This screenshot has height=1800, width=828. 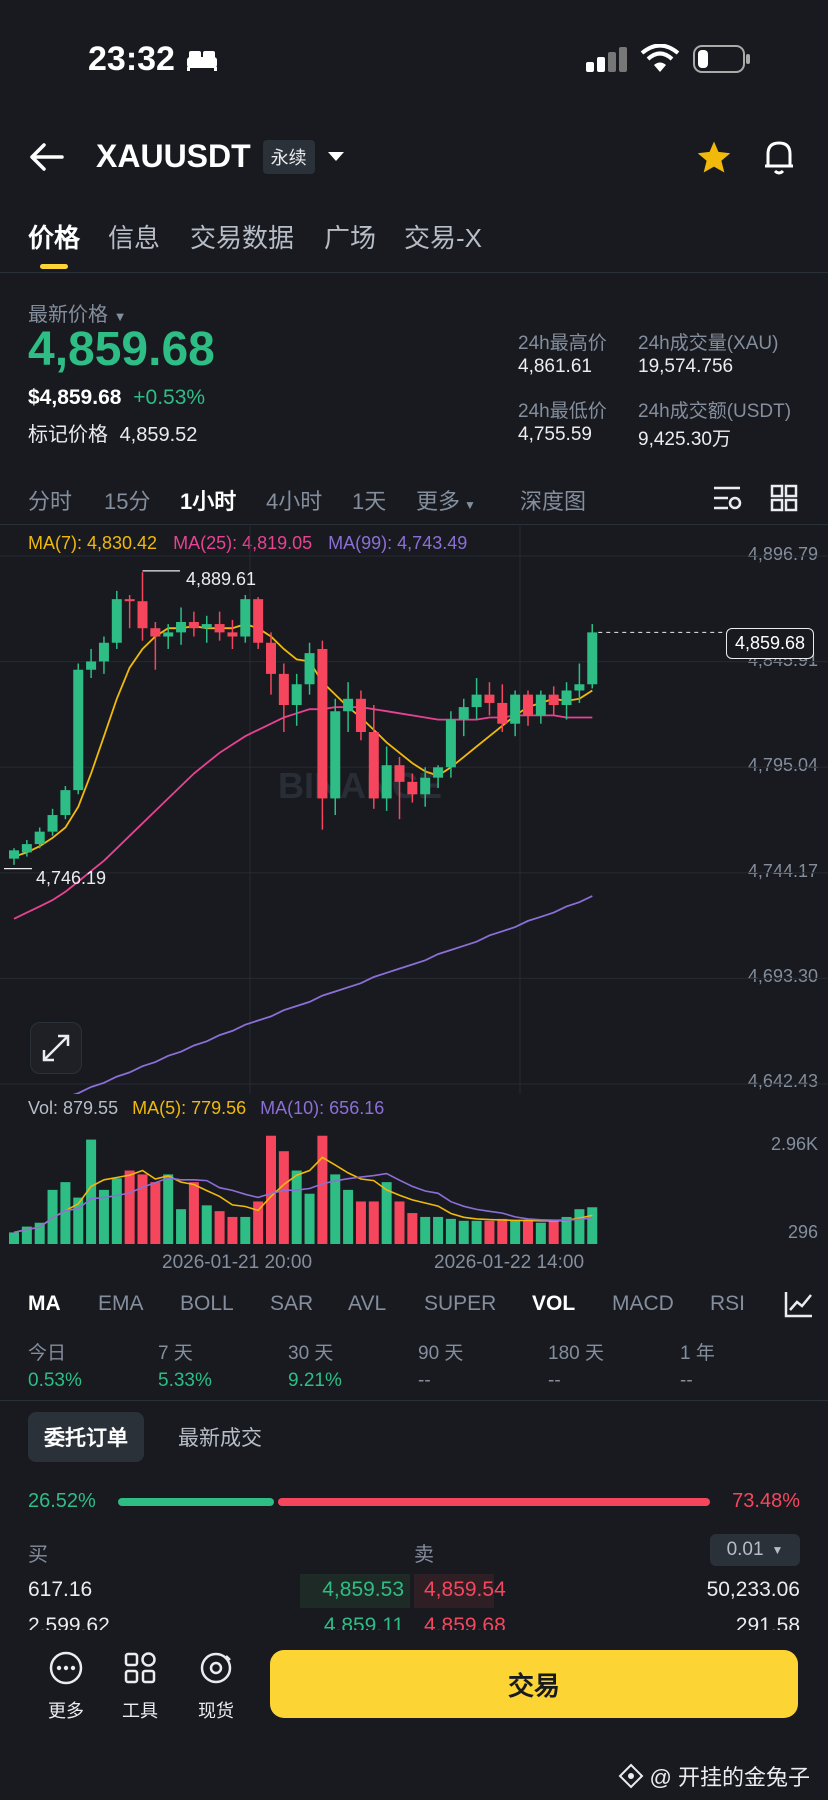 What do you see at coordinates (336, 157) in the screenshot?
I see `caret-down-icon` at bounding box center [336, 157].